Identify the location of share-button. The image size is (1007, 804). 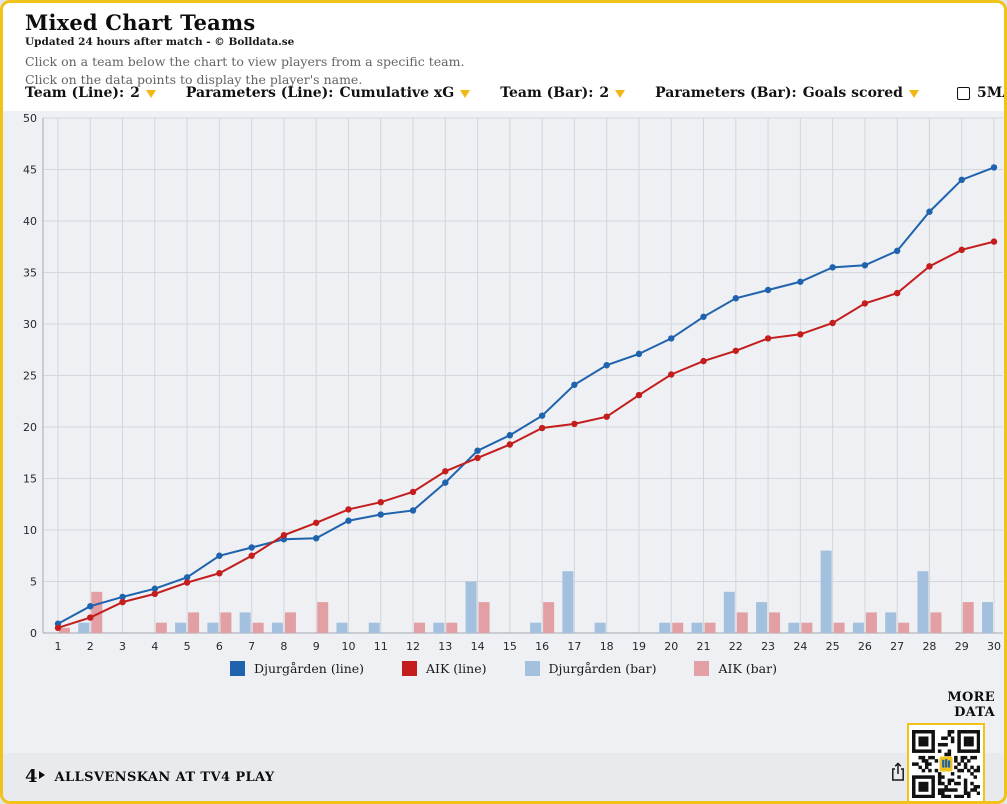
(898, 774).